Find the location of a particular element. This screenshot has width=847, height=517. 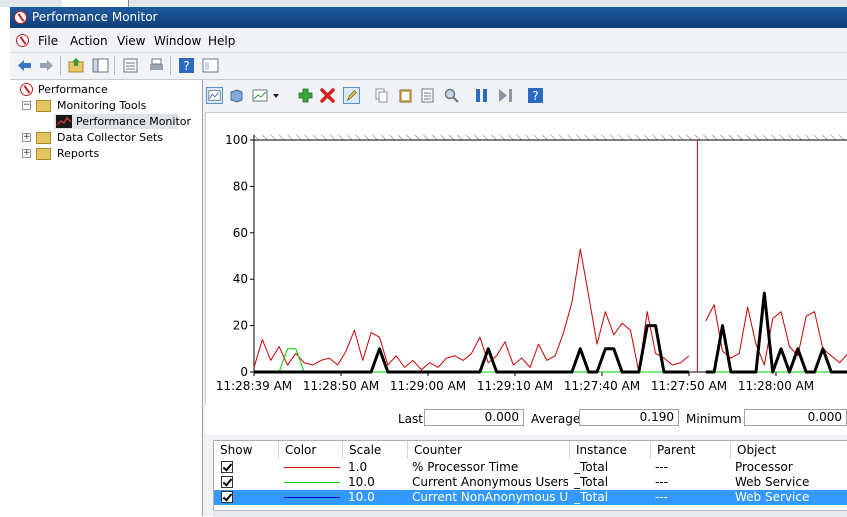

freeze-display-icon is located at coordinates (481, 95).